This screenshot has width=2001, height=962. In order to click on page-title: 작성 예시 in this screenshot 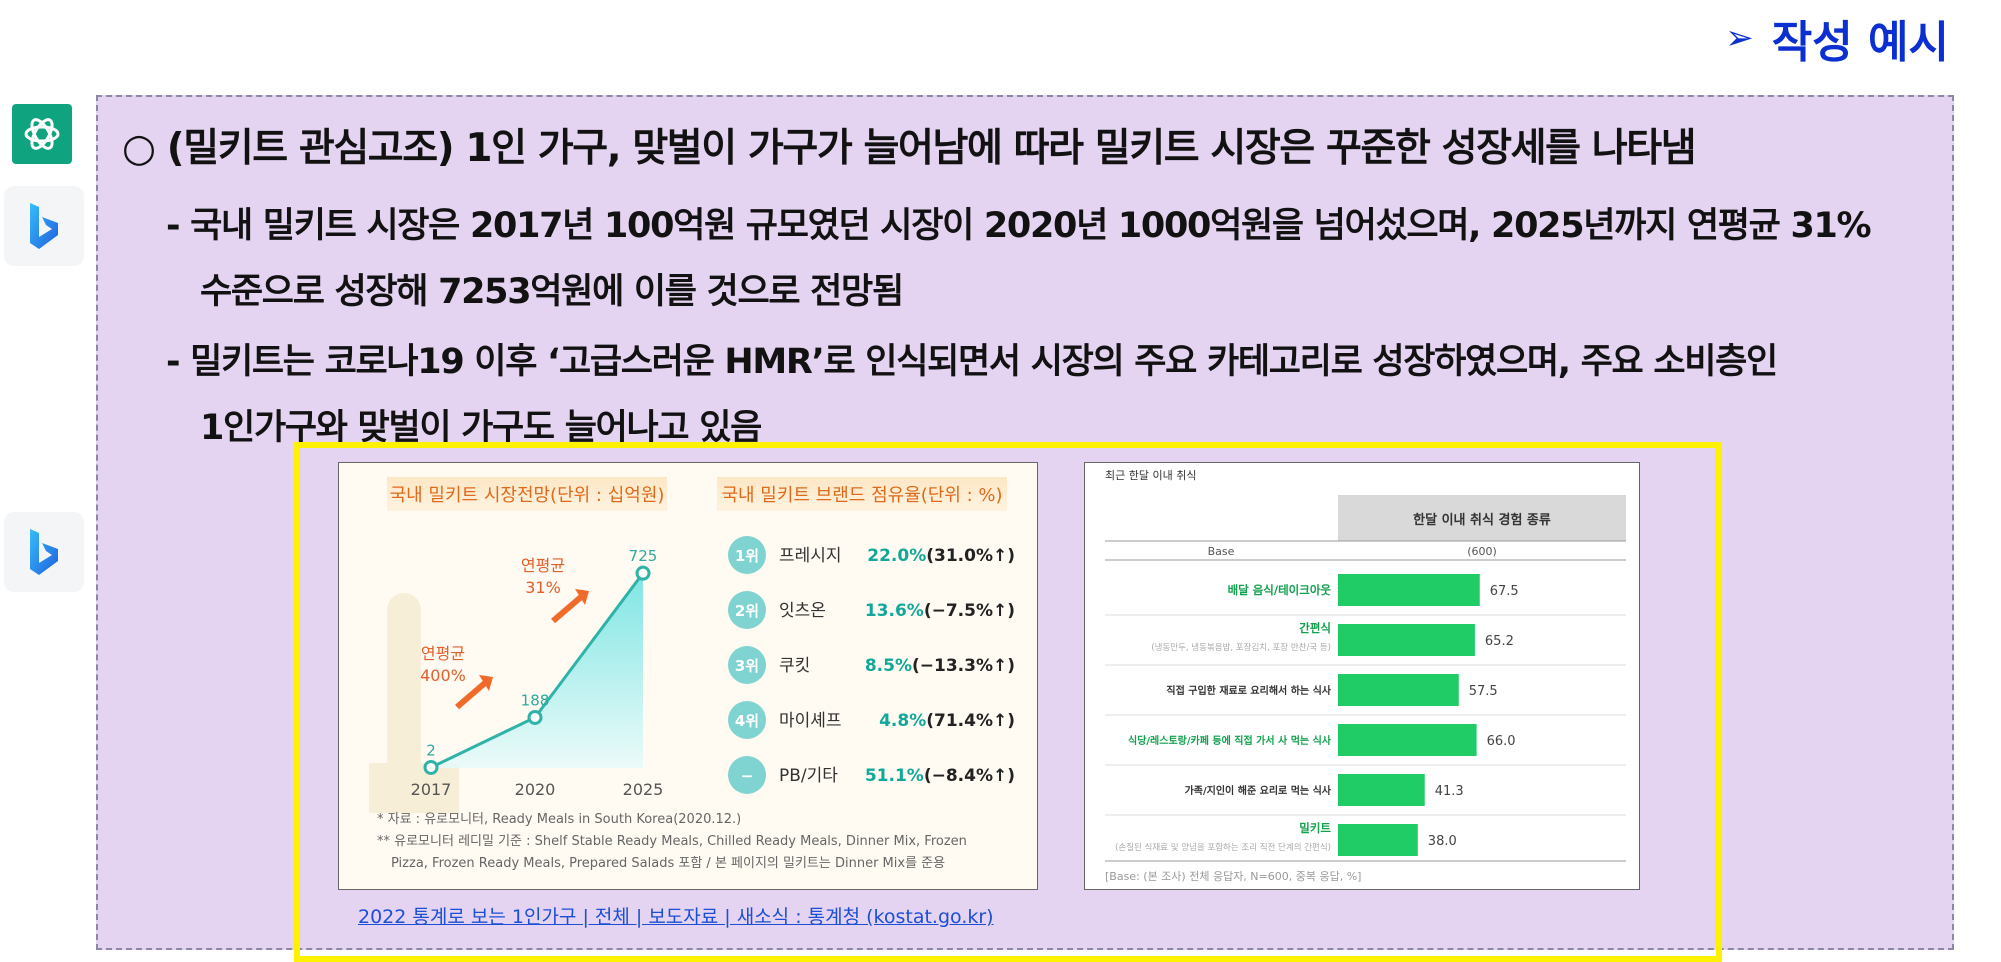, I will do `click(1860, 42)`.